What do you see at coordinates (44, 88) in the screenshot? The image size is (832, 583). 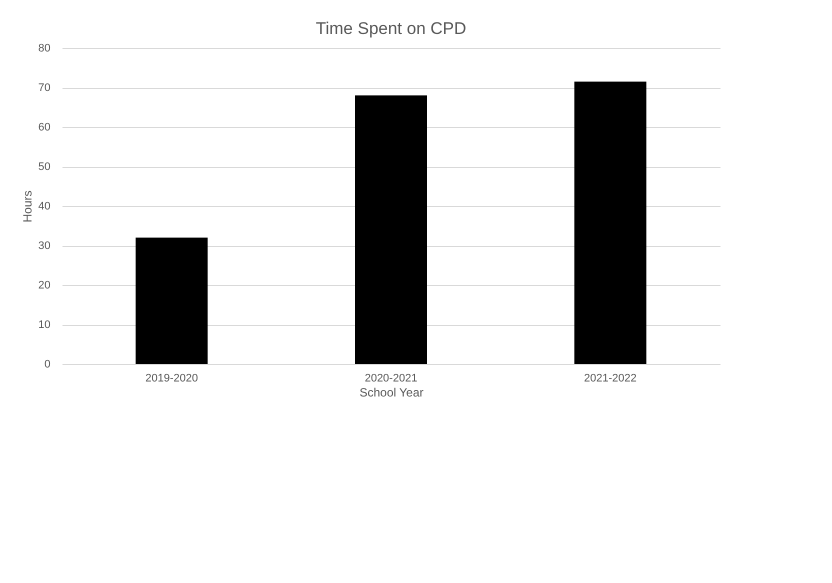 I see `y-tick-label: 70` at bounding box center [44, 88].